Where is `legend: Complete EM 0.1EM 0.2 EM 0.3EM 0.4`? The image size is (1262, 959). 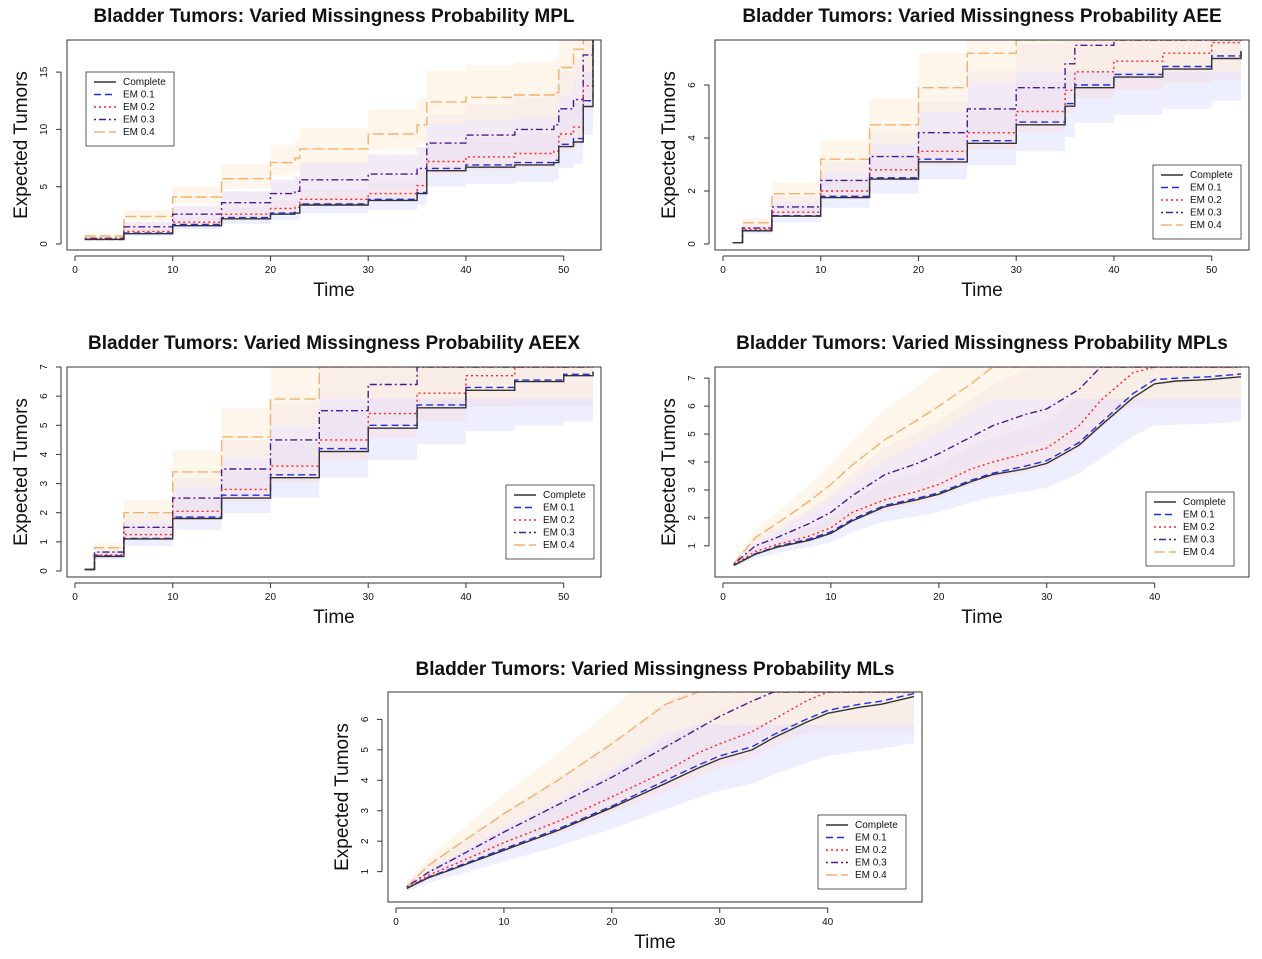 legend: Complete EM 0.1EM 0.2 EM 0.3EM 0.4 is located at coordinates (862, 852).